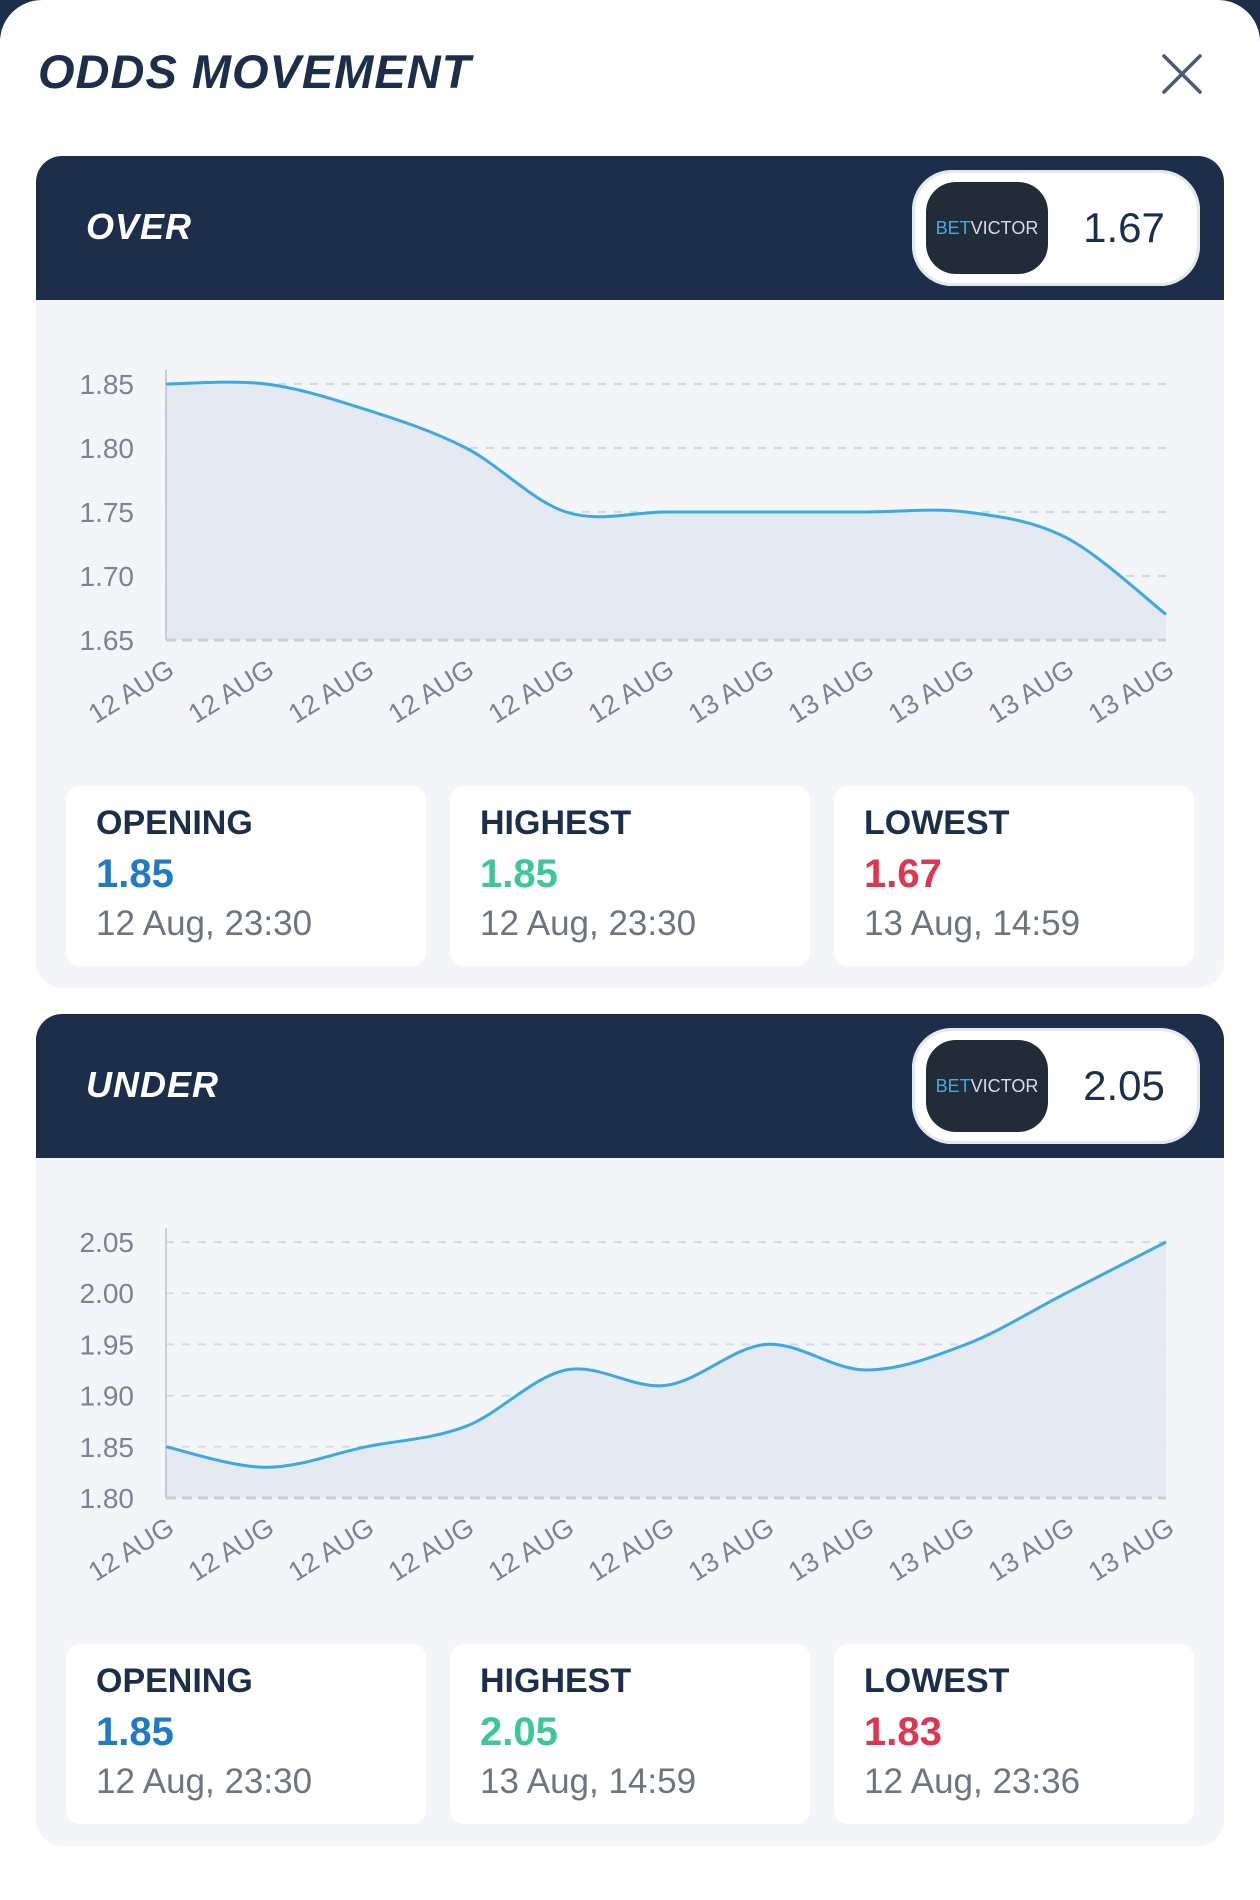 The height and width of the screenshot is (1900, 1260). Describe the element at coordinates (107, 1293) in the screenshot. I see `y-tick-label: 2.00` at that location.